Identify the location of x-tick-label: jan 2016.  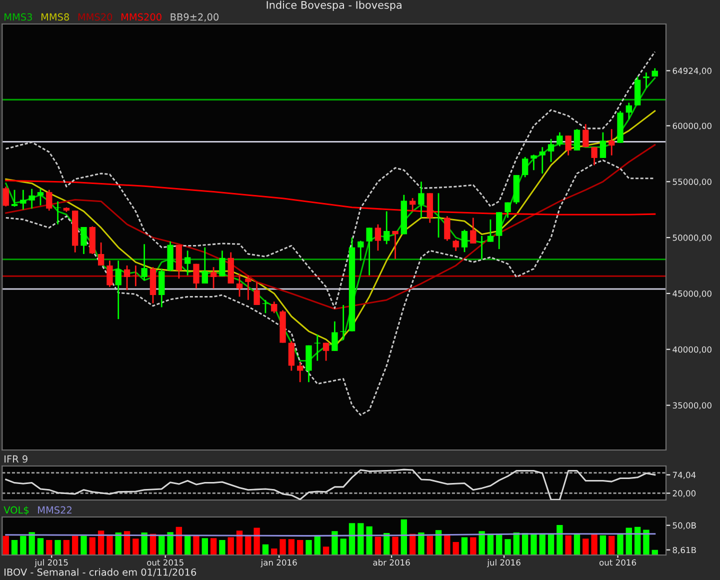
(278, 563).